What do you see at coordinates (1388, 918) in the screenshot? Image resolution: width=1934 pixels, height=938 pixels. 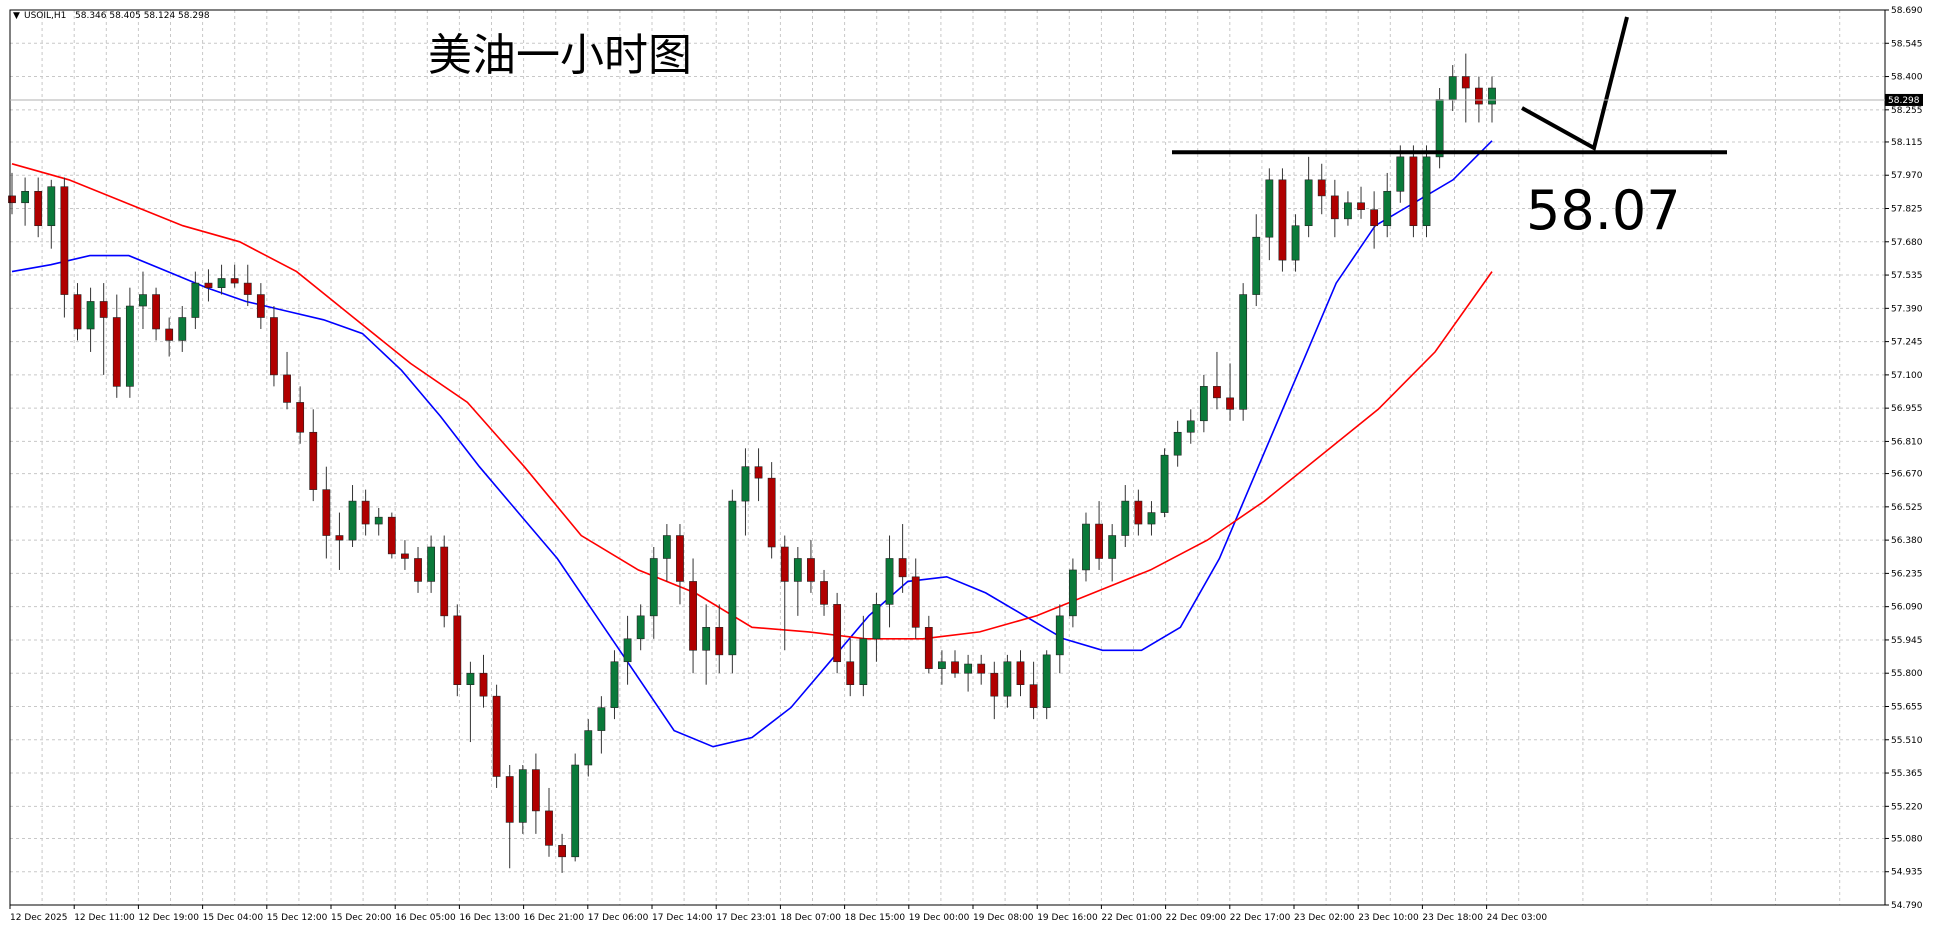 I see `x-tick-label: 23 Dec 10:00` at bounding box center [1388, 918].